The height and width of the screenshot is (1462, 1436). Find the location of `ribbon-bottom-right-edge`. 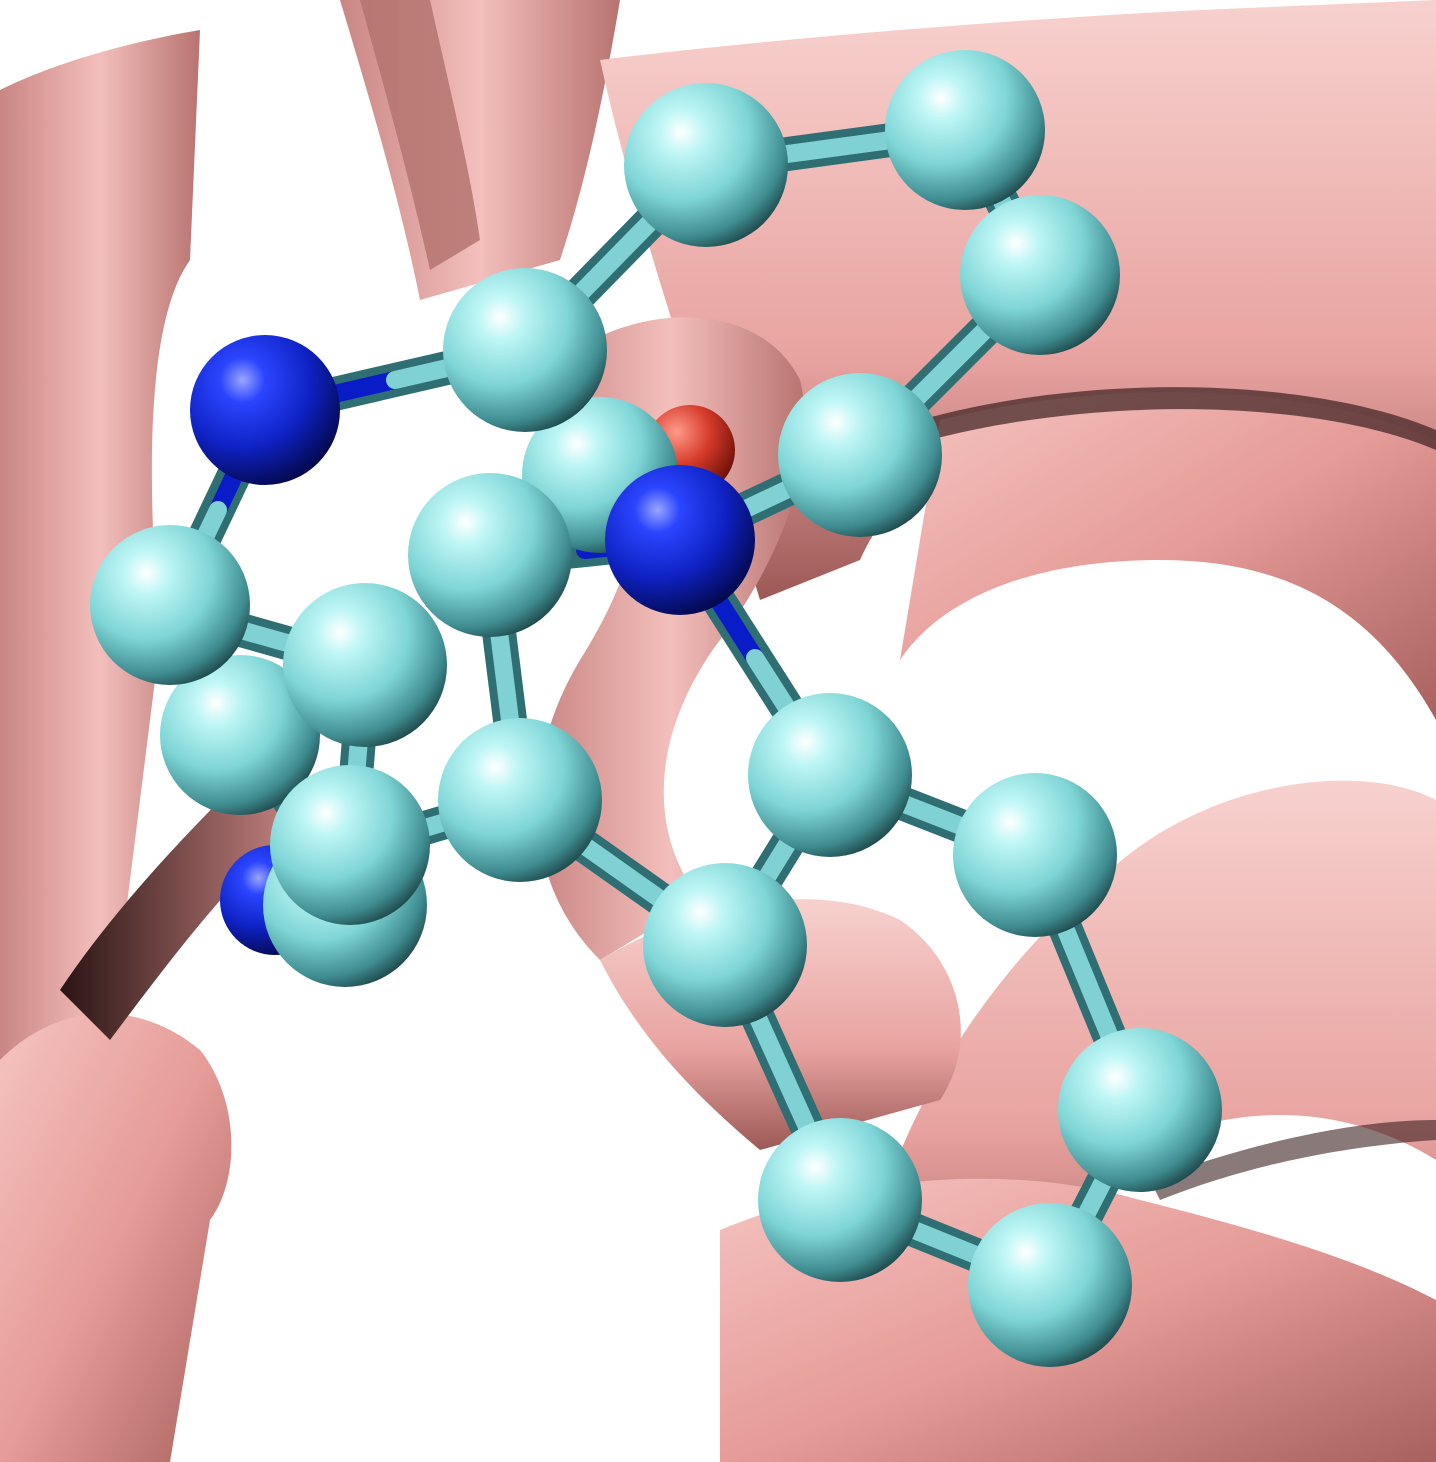

ribbon-bottom-right-edge is located at coordinates (1293, 1160).